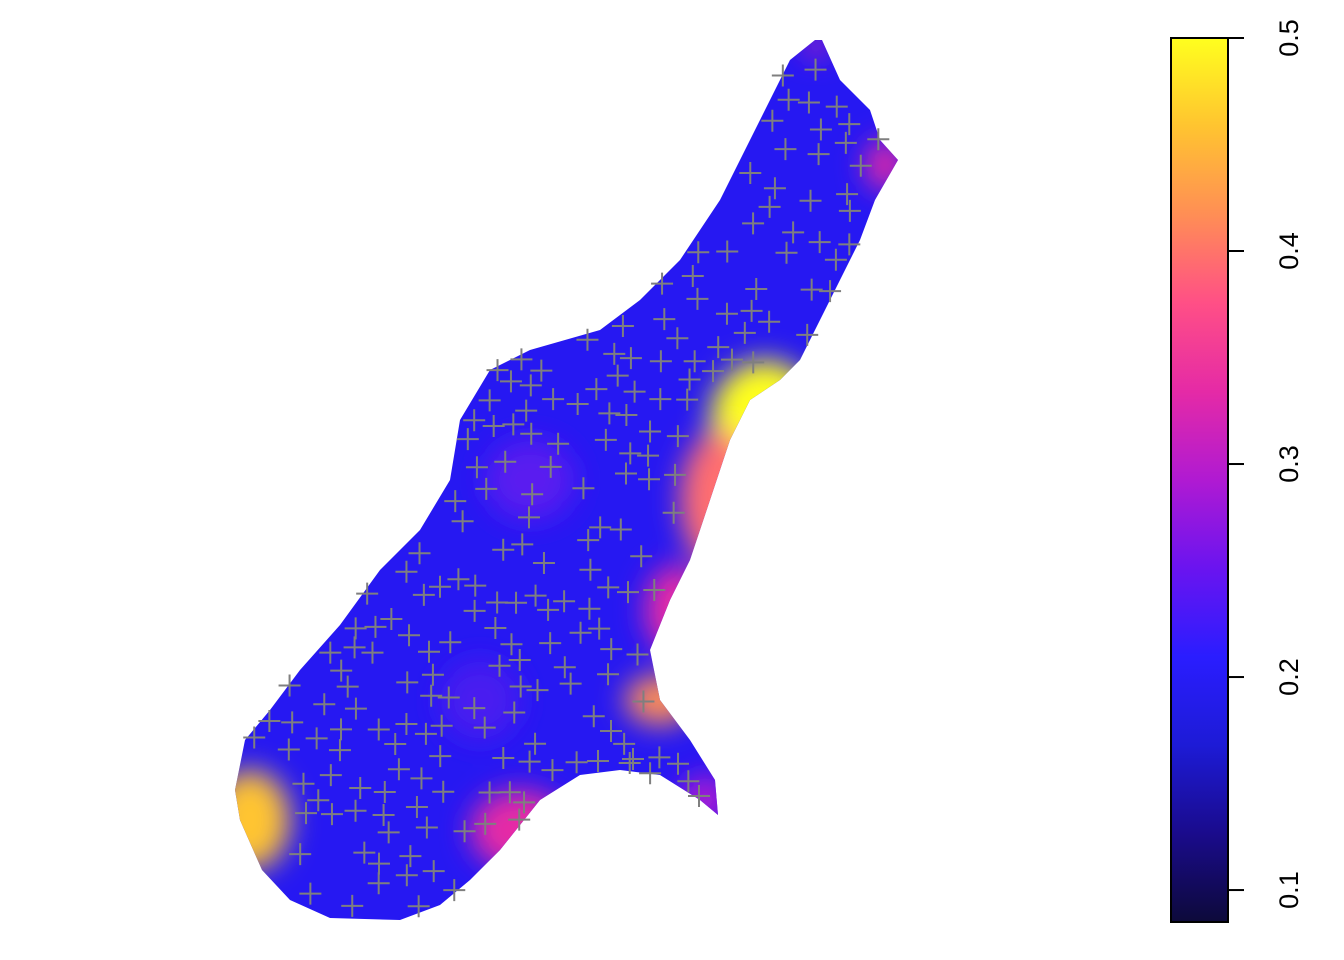 The height and width of the screenshot is (960, 1344). Describe the element at coordinates (1199, 480) in the screenshot. I see `colorbar-scale` at that location.